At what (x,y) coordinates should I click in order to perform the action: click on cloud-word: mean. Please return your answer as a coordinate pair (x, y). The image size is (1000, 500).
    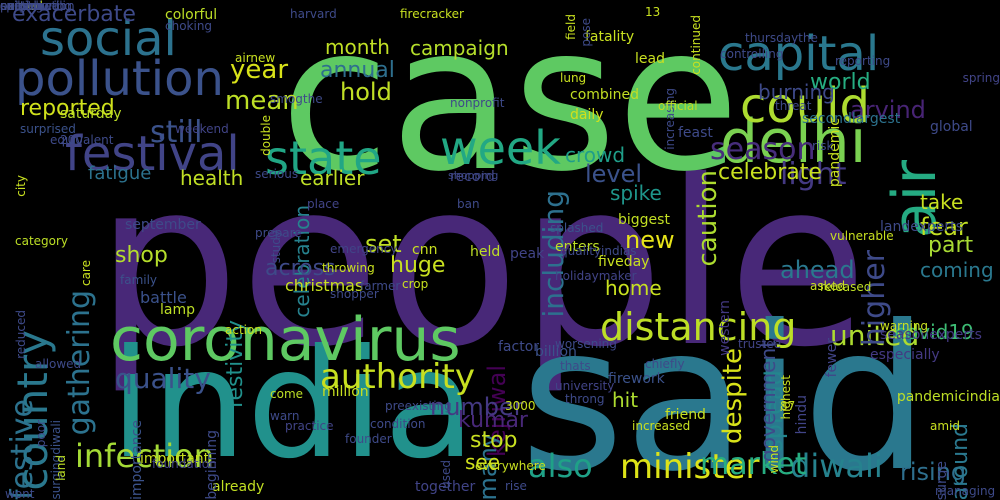
    Looking at the image, I should click on (262, 101).